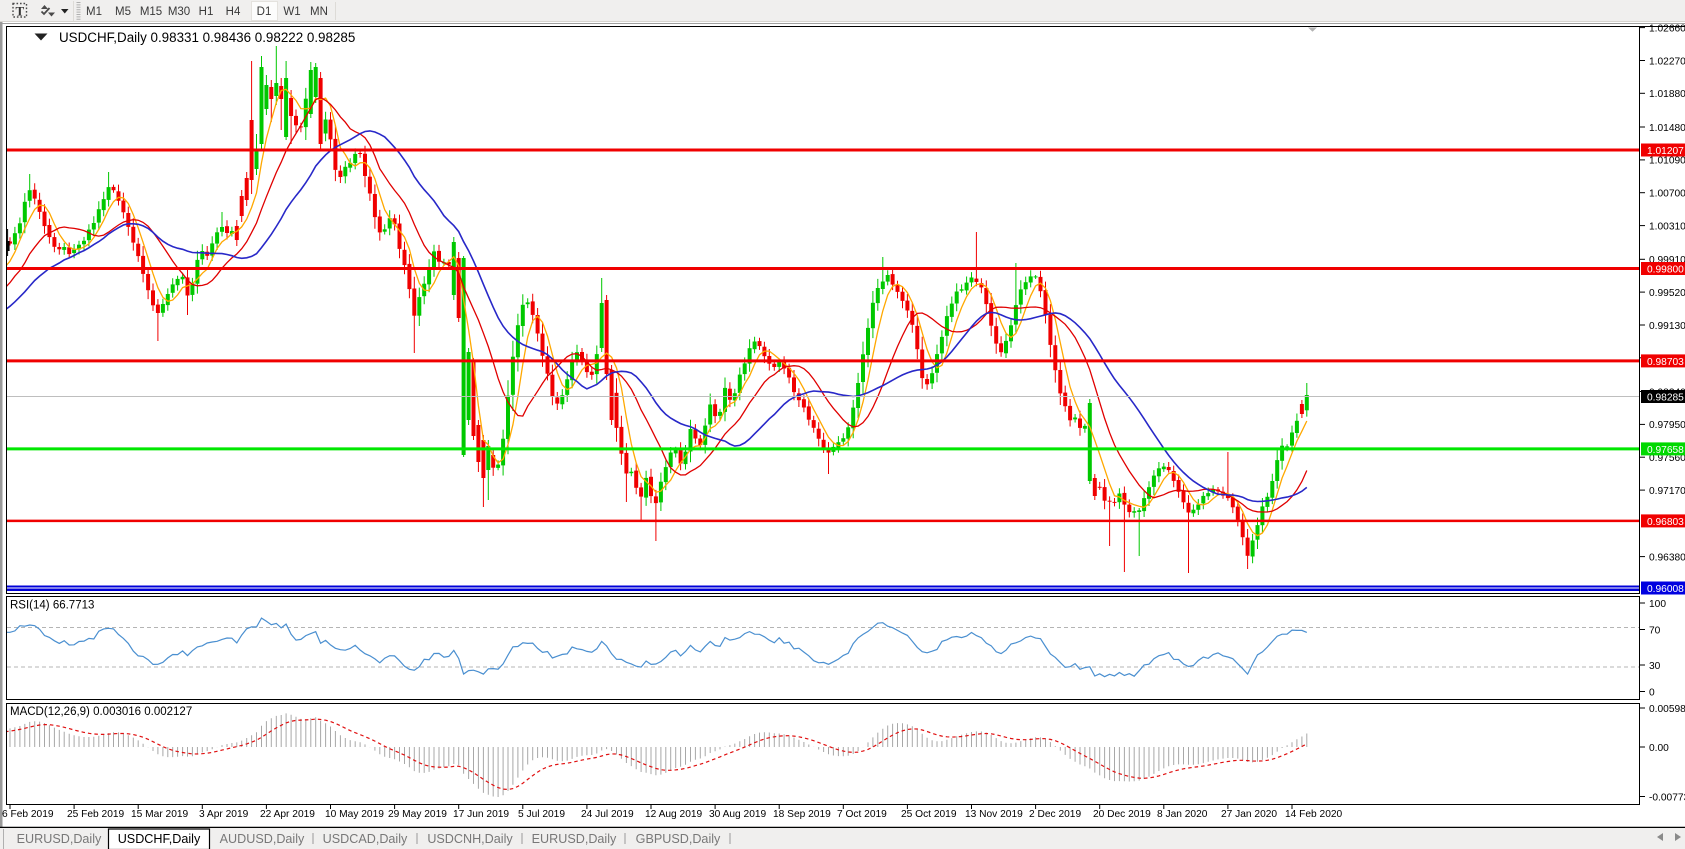 This screenshot has width=1685, height=849. Describe the element at coordinates (1667, 128) in the screenshot. I see `svg-text: 1.01480` at that location.